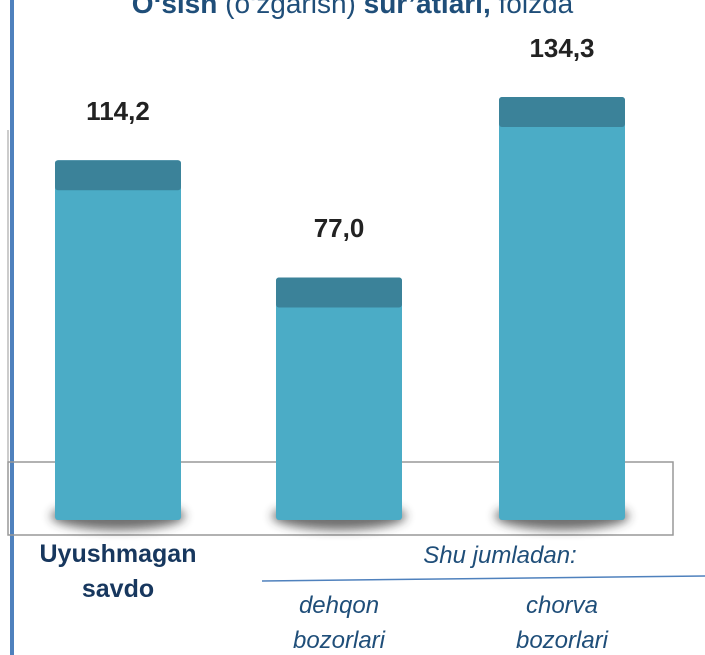 This screenshot has width=705, height=655. What do you see at coordinates (427, 9) in the screenshot?
I see `title-part: sur’atlari,` at bounding box center [427, 9].